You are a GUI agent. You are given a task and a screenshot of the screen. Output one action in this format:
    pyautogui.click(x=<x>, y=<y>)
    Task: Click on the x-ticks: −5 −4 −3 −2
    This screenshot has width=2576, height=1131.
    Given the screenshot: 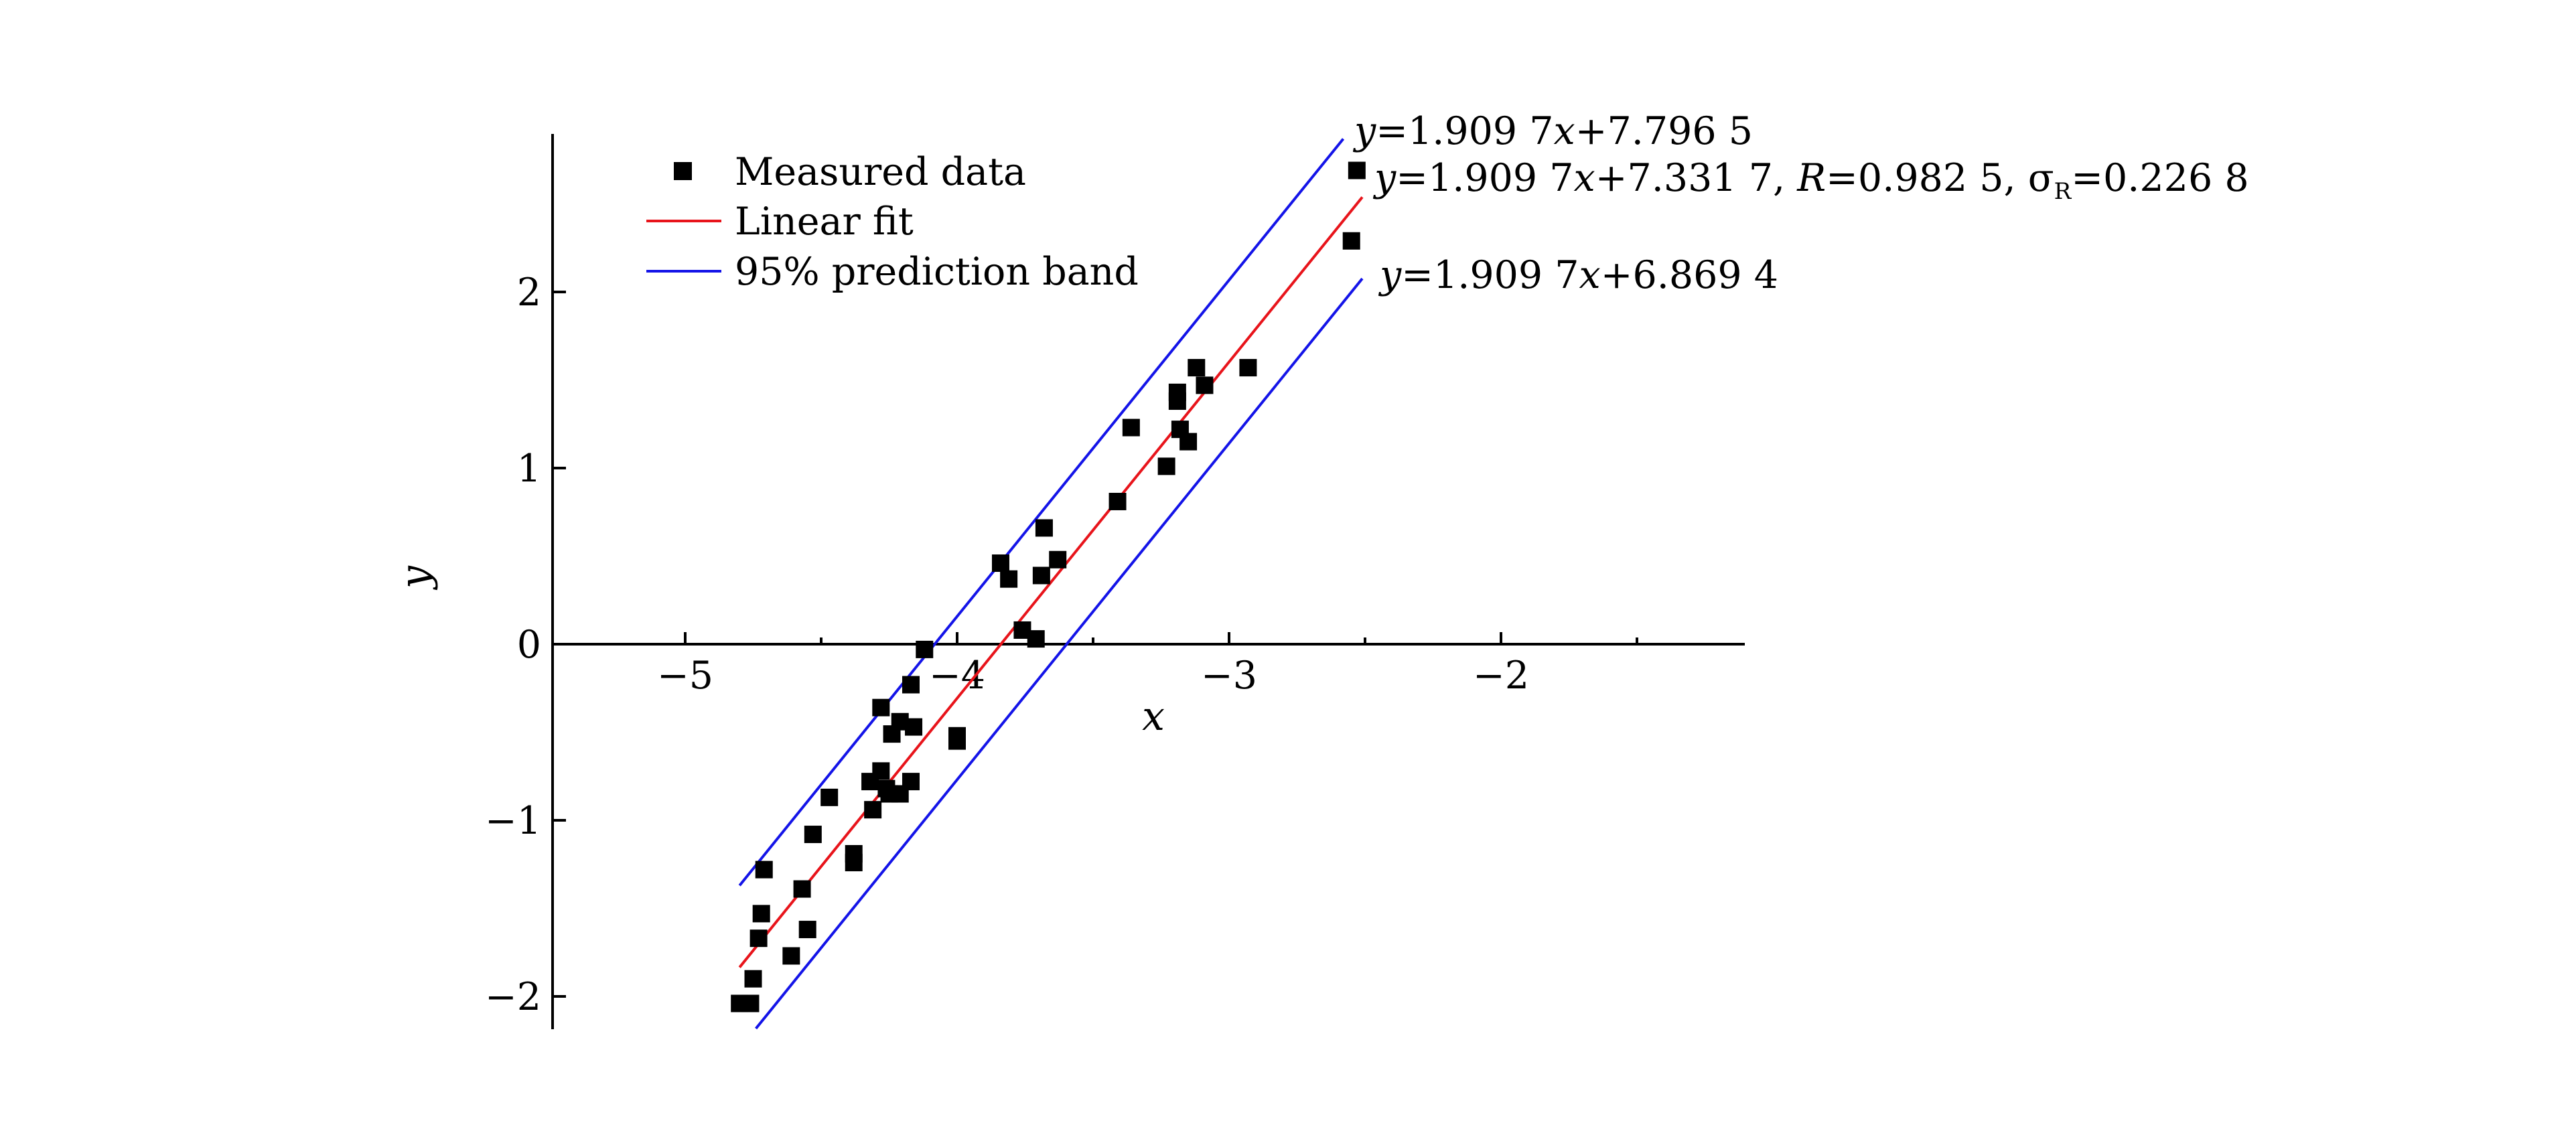 What is the action you would take?
    pyautogui.click(x=1147, y=665)
    